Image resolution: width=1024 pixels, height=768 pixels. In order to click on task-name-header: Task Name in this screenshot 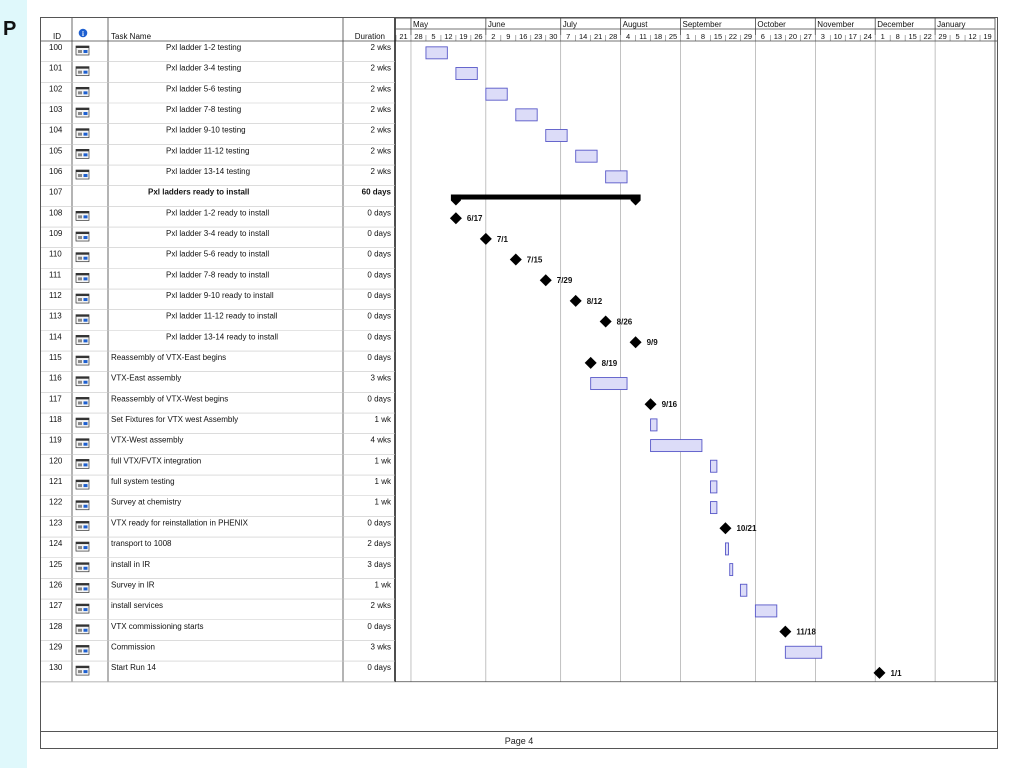, I will do `click(131, 36)`.